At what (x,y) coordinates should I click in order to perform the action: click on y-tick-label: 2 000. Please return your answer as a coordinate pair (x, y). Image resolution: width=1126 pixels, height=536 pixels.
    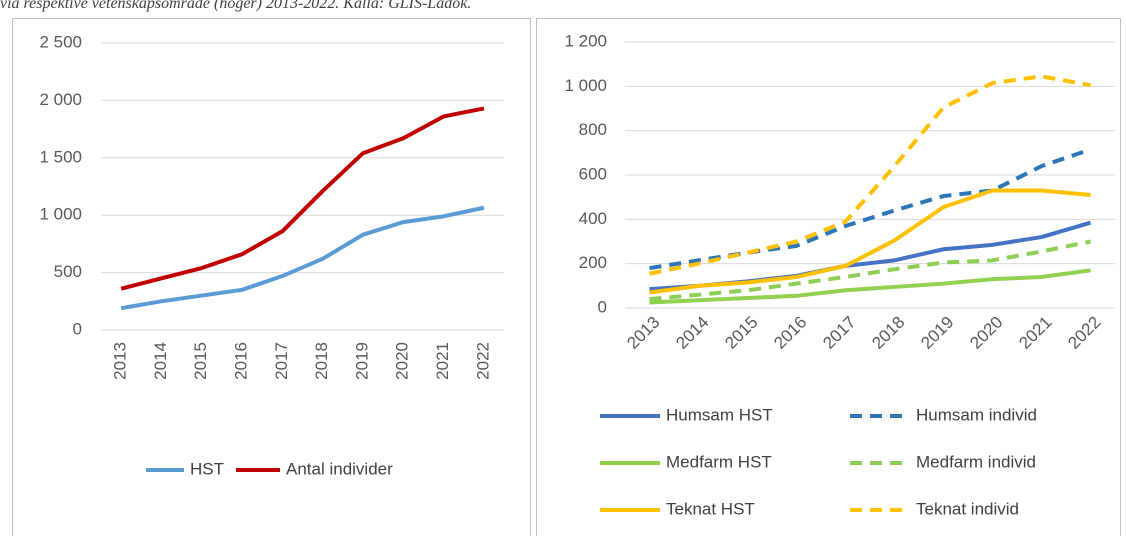
    Looking at the image, I should click on (60, 99).